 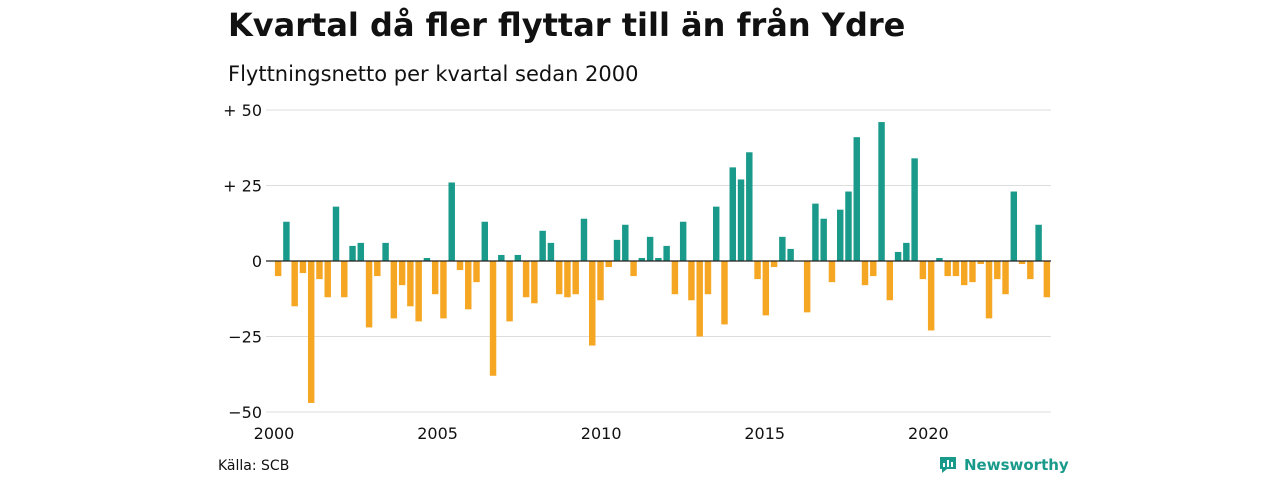 What do you see at coordinates (1016, 465) in the screenshot?
I see `brand-name: Newsworthy` at bounding box center [1016, 465].